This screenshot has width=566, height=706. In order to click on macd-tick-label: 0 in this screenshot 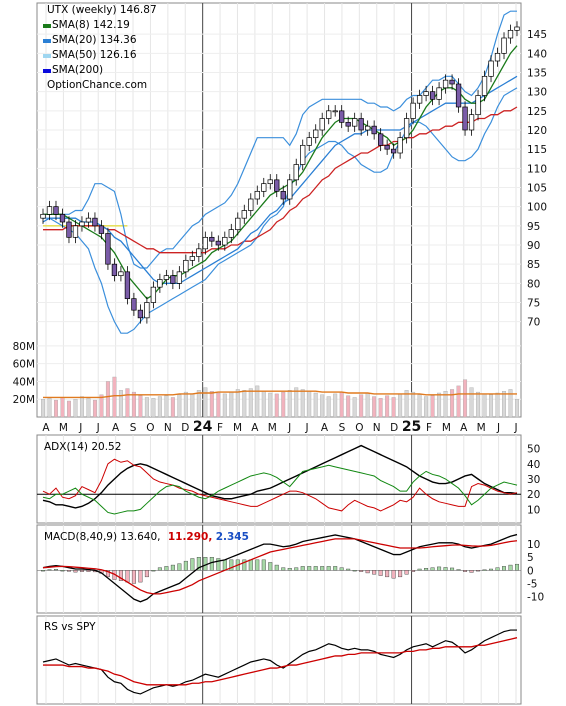, I will do `click(530, 571)`.